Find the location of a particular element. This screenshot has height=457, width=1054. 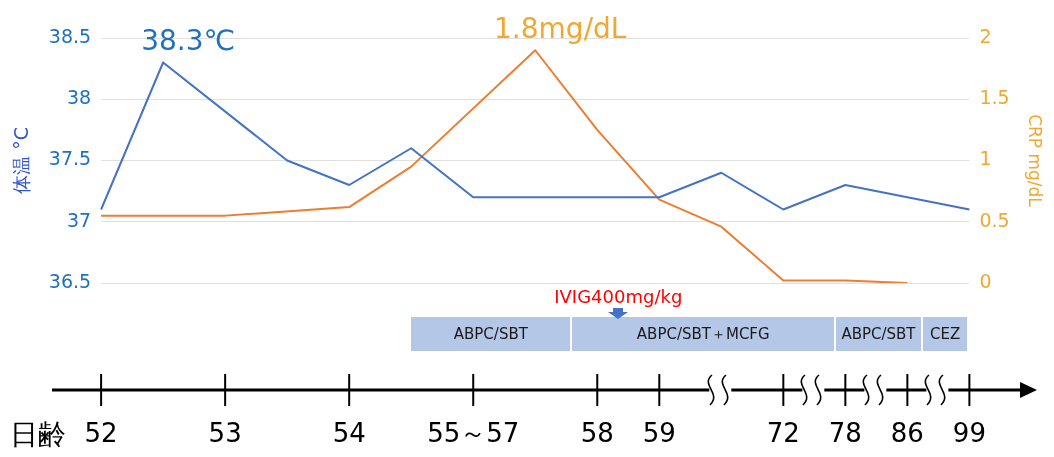

x-tick-label: 52 is located at coordinates (101, 433).